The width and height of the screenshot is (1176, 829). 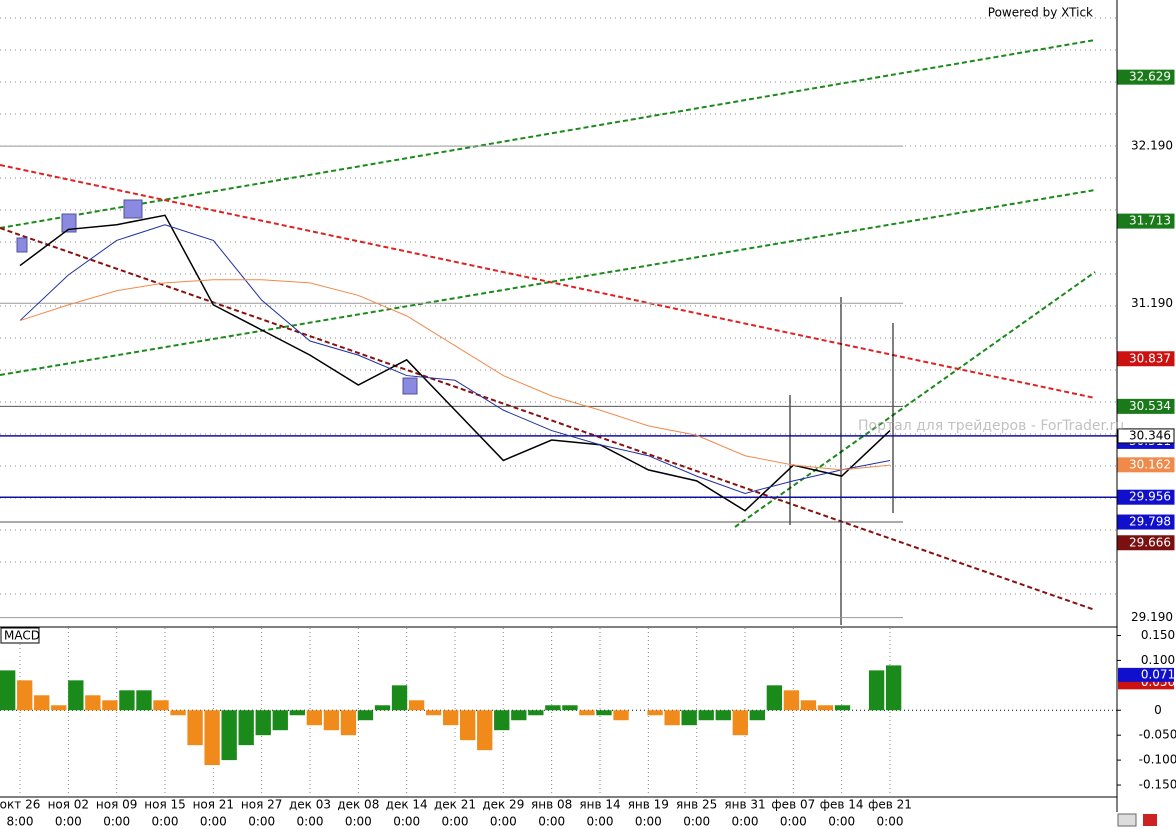 What do you see at coordinates (1150, 406) in the screenshot?
I see `price-label: 30.534` at bounding box center [1150, 406].